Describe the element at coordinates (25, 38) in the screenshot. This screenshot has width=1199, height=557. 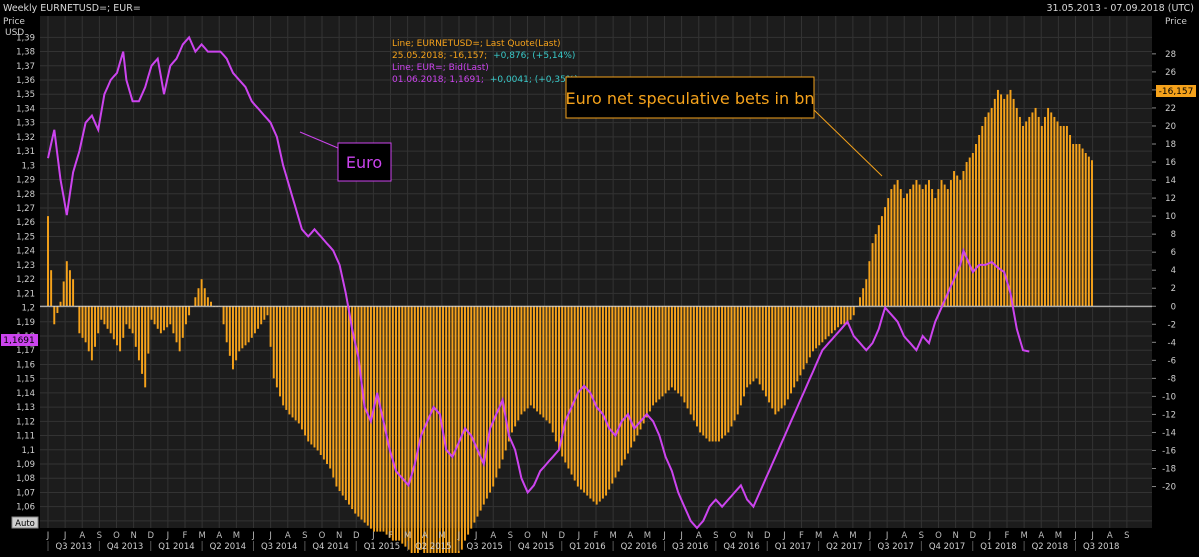
I see `left-tick-label: 1,39` at that location.